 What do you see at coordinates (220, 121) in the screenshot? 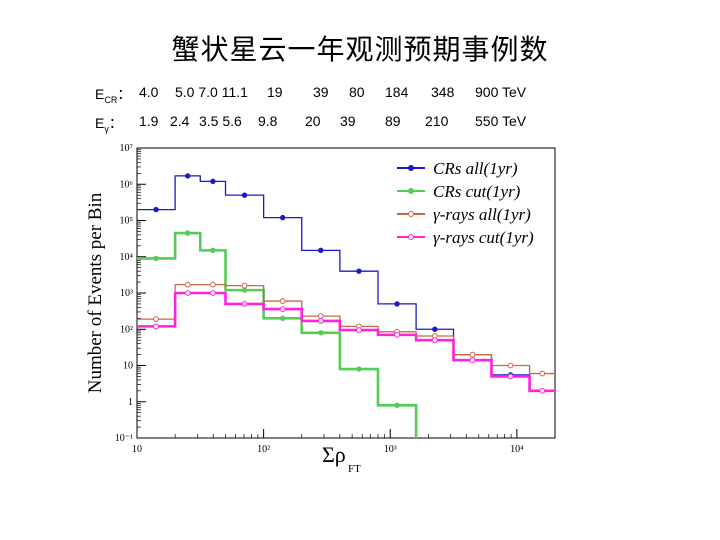
I see `gamma-energy-value: 3.5 5.6` at bounding box center [220, 121].